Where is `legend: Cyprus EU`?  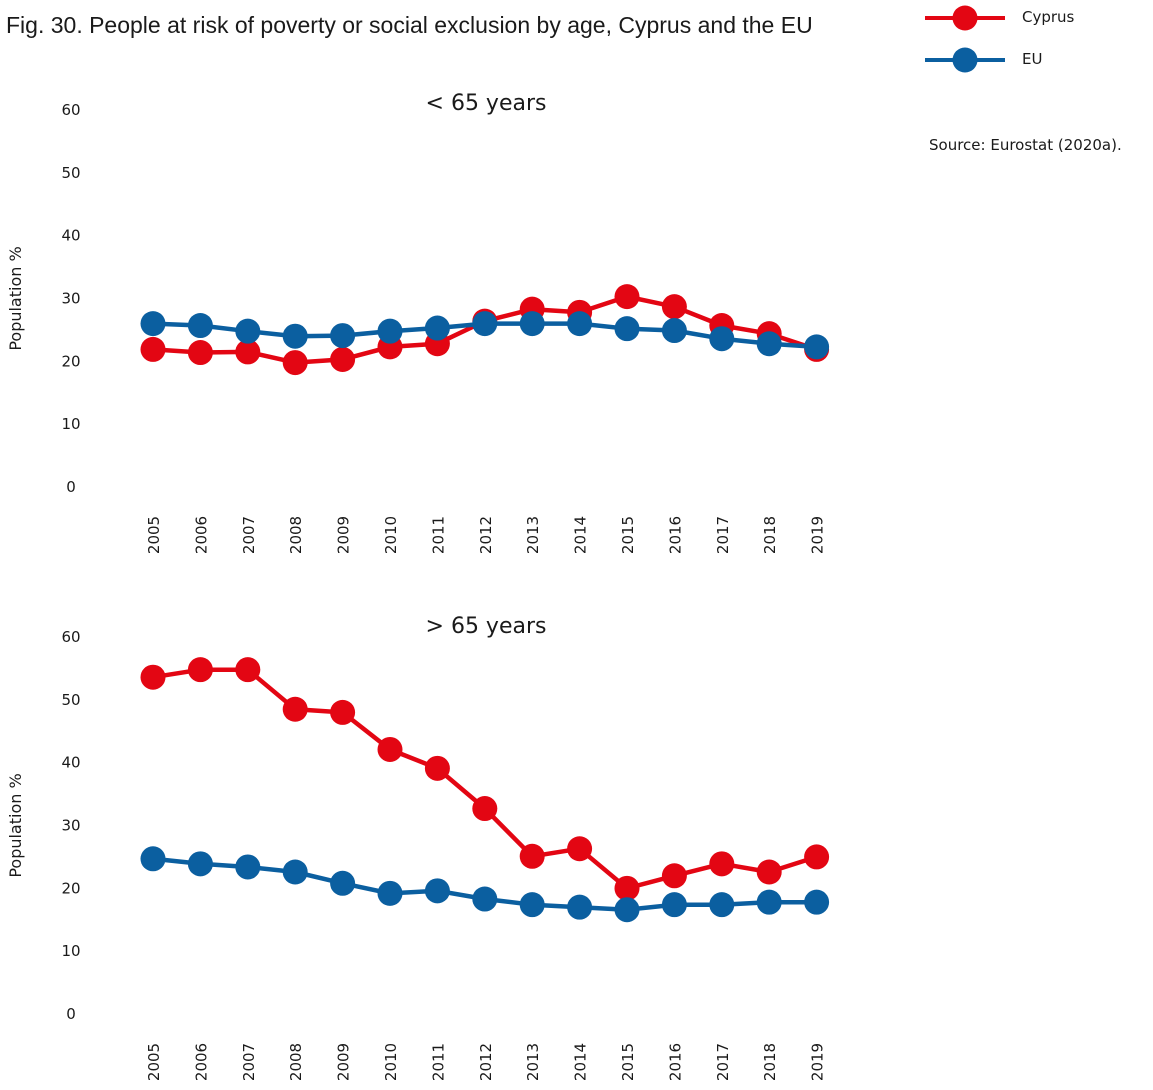
legend: Cyprus EU is located at coordinates (1035, 40).